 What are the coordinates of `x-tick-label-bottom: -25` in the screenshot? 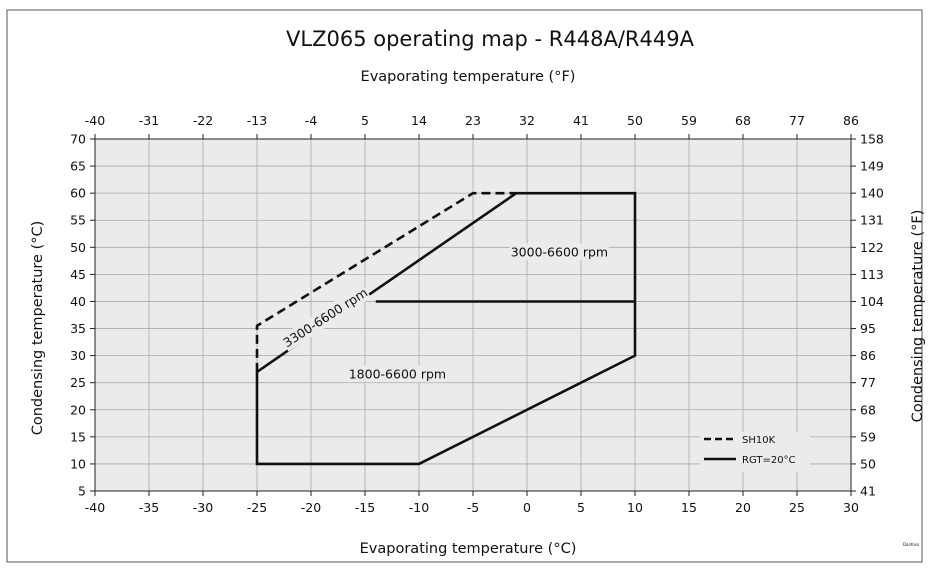 It's located at (257, 507).